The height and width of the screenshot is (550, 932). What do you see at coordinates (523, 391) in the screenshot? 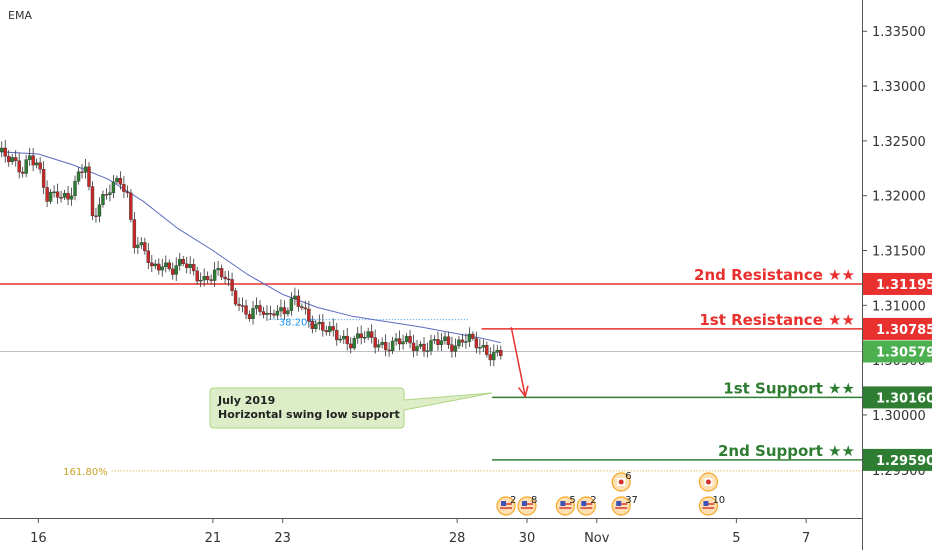
I see `forecast-arrowhead` at bounding box center [523, 391].